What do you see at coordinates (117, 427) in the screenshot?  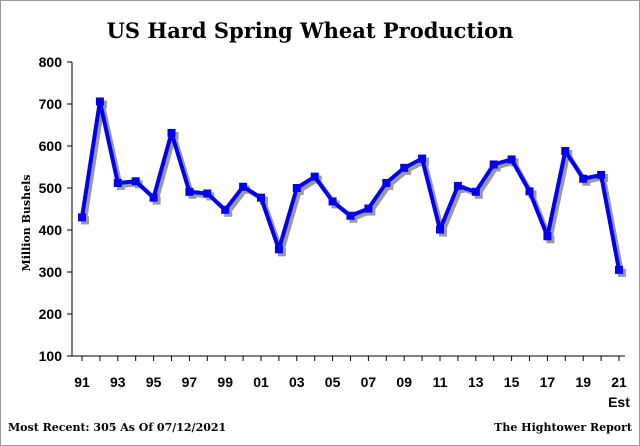 I see `footer-most-recent: Most Recent: 305 As Of 07/12/2021` at bounding box center [117, 427].